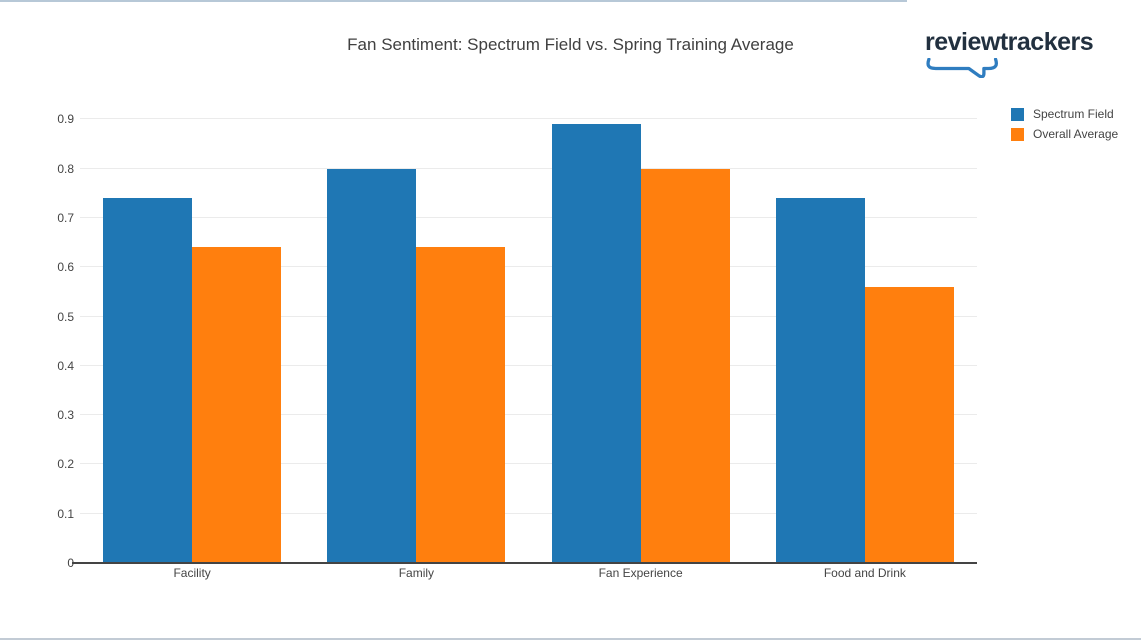 The width and height of the screenshot is (1141, 644). I want to click on bar-group-fan-experience, so click(641, 331).